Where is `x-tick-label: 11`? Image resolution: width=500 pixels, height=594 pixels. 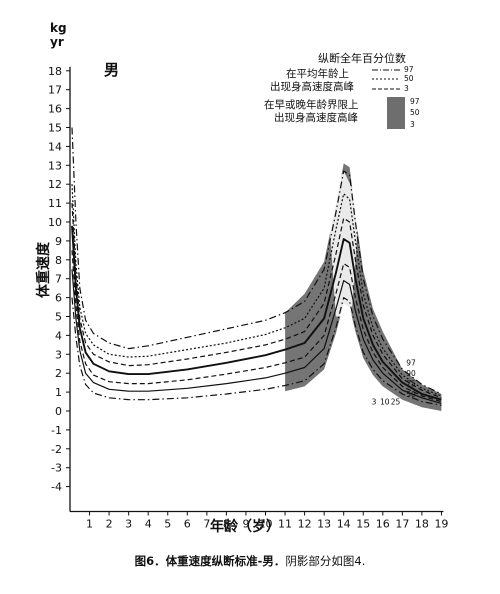
x-tick-label: 11 is located at coordinates (285, 524).